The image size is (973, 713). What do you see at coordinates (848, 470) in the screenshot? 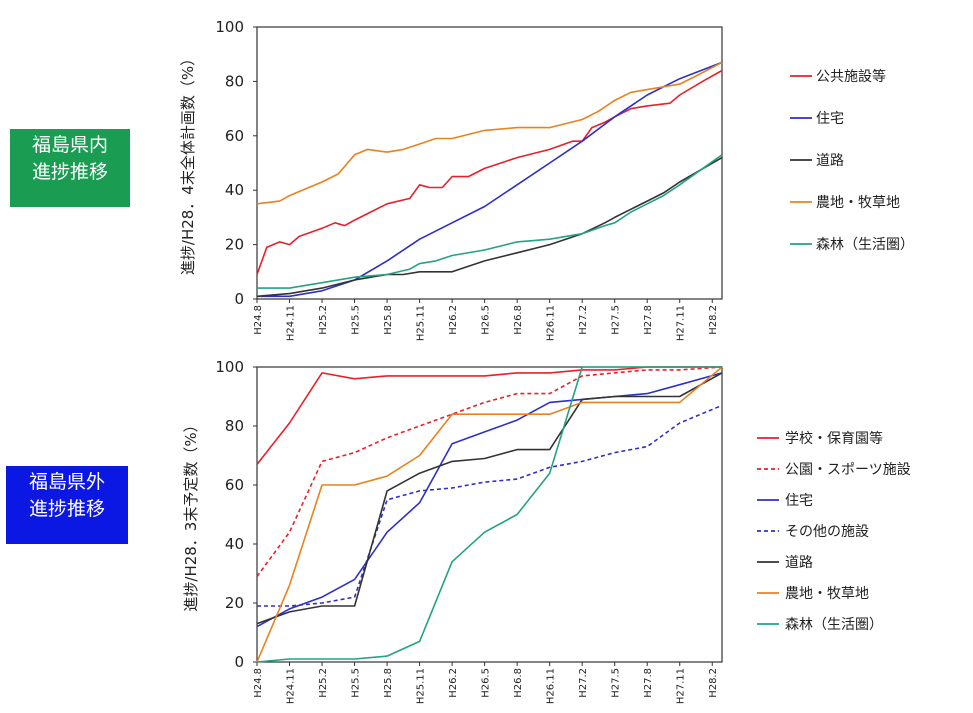
I see `legend-label: 公園・スポーツ施設` at bounding box center [848, 470].